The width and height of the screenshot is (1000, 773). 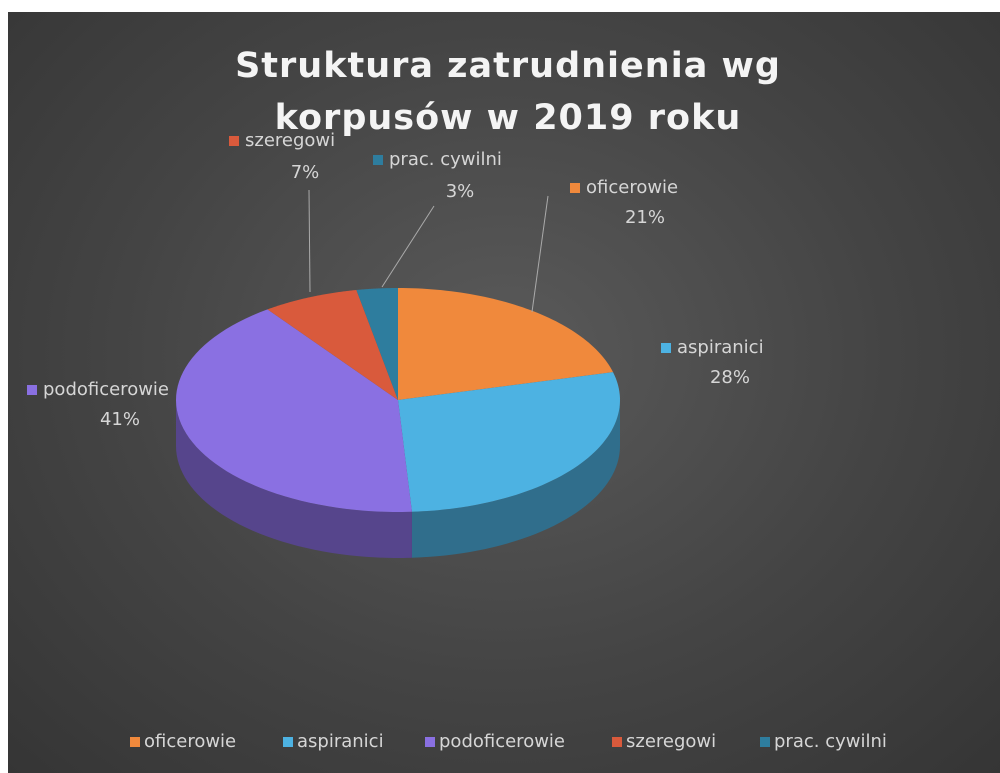 I want to click on data-label-value: 41%, so click(x=120, y=419).